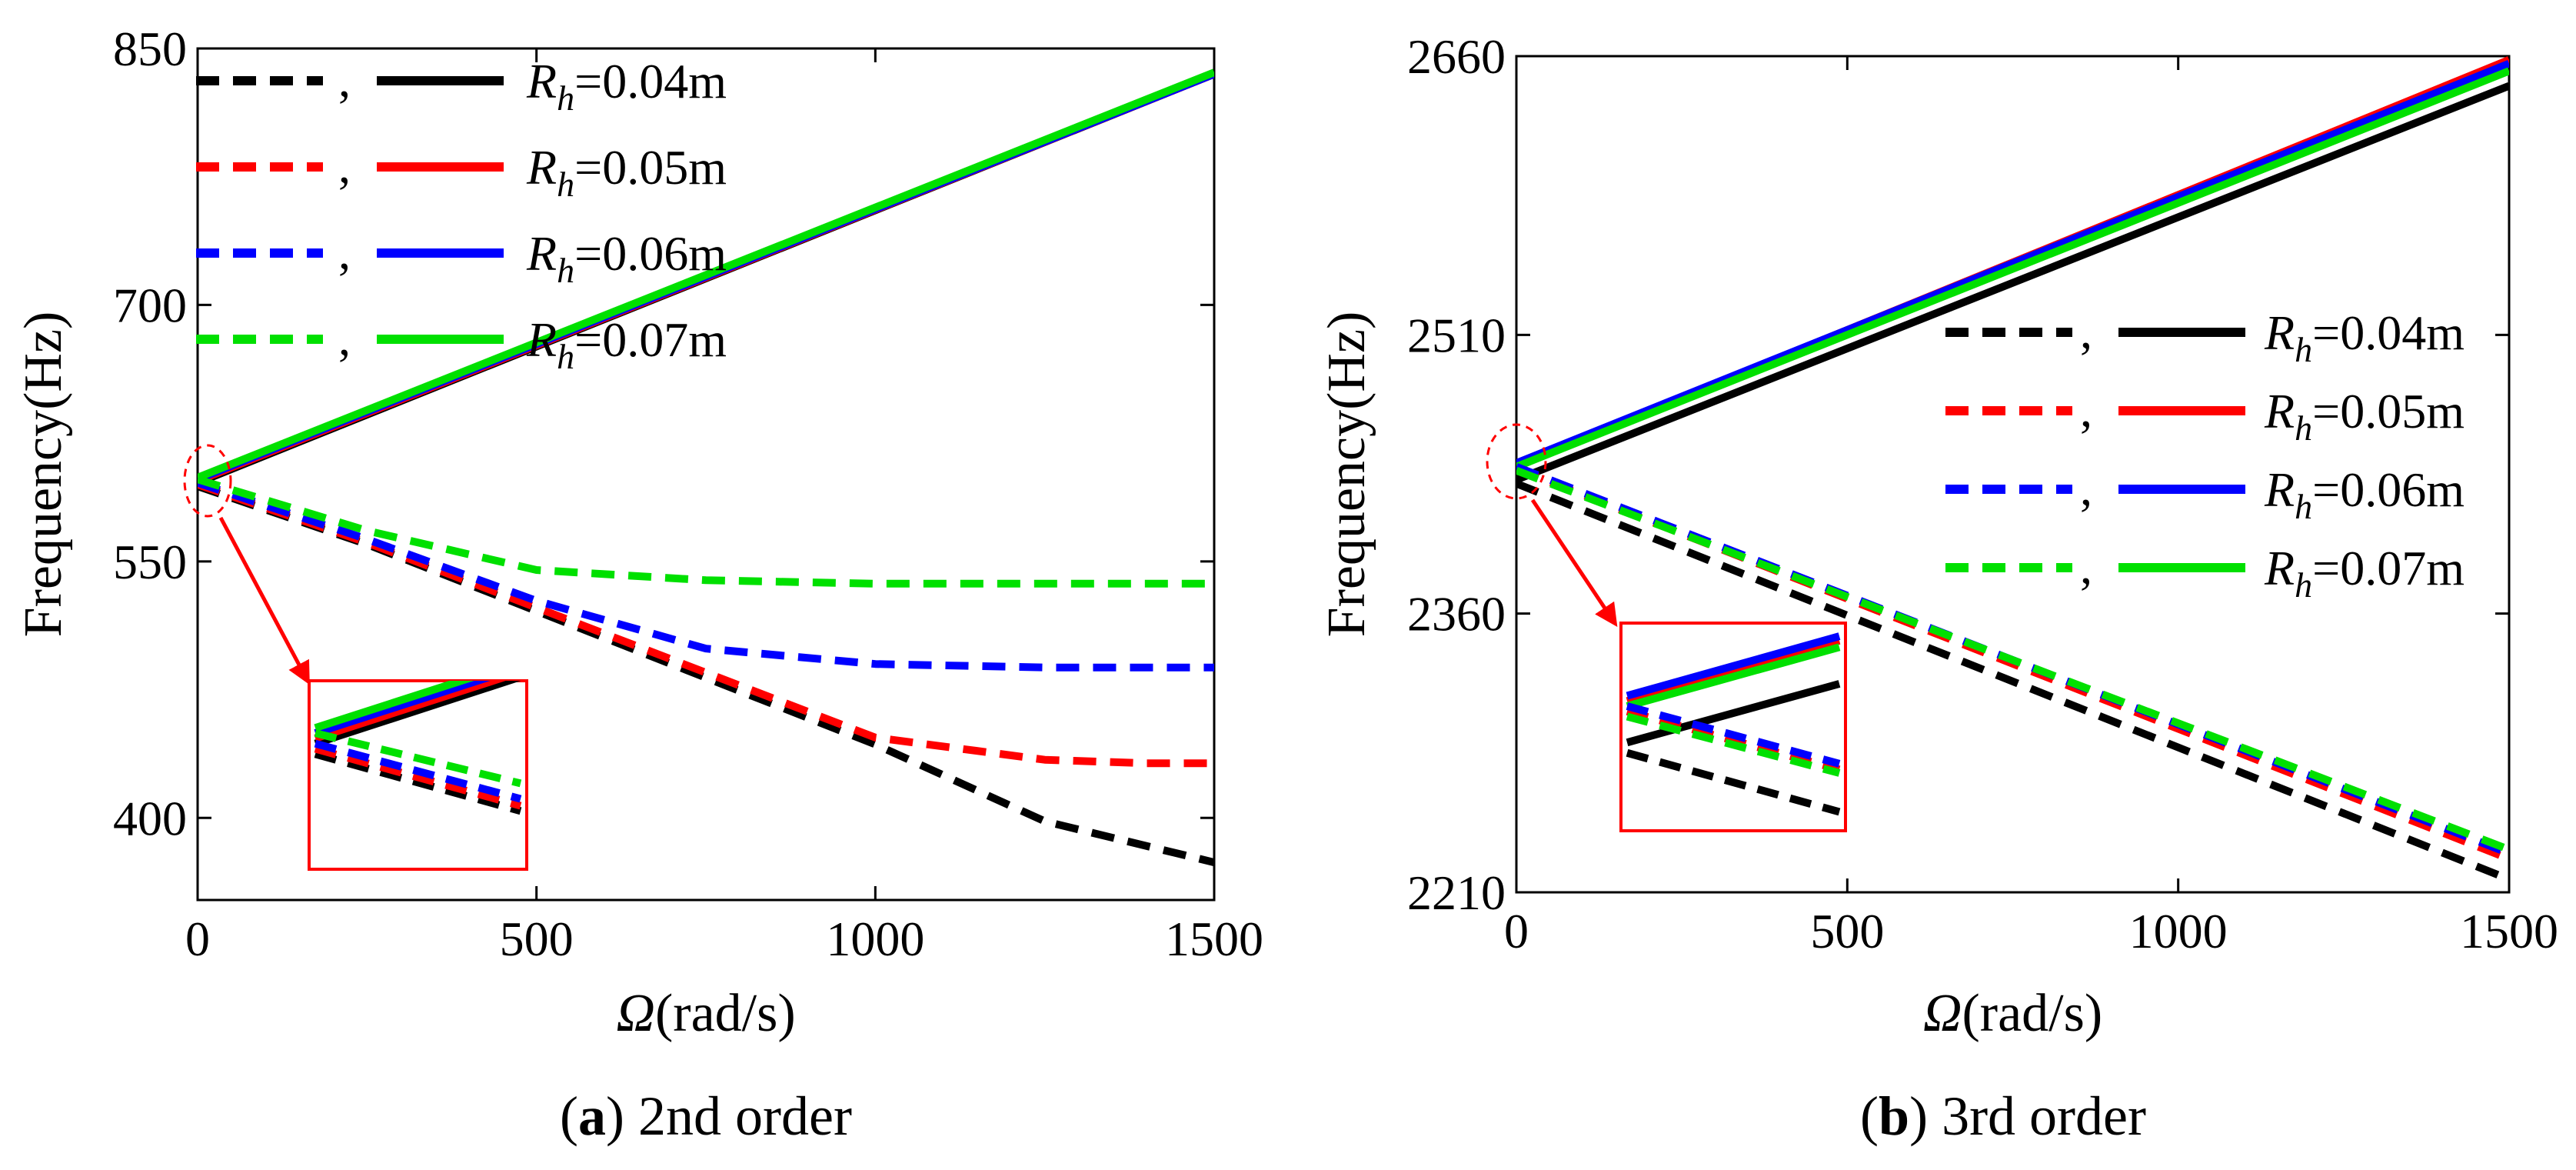 Image resolution: width=2576 pixels, height=1170 pixels. What do you see at coordinates (626, 344) in the screenshot?
I see `a-legend-label: Rh=0.07m` at bounding box center [626, 344].